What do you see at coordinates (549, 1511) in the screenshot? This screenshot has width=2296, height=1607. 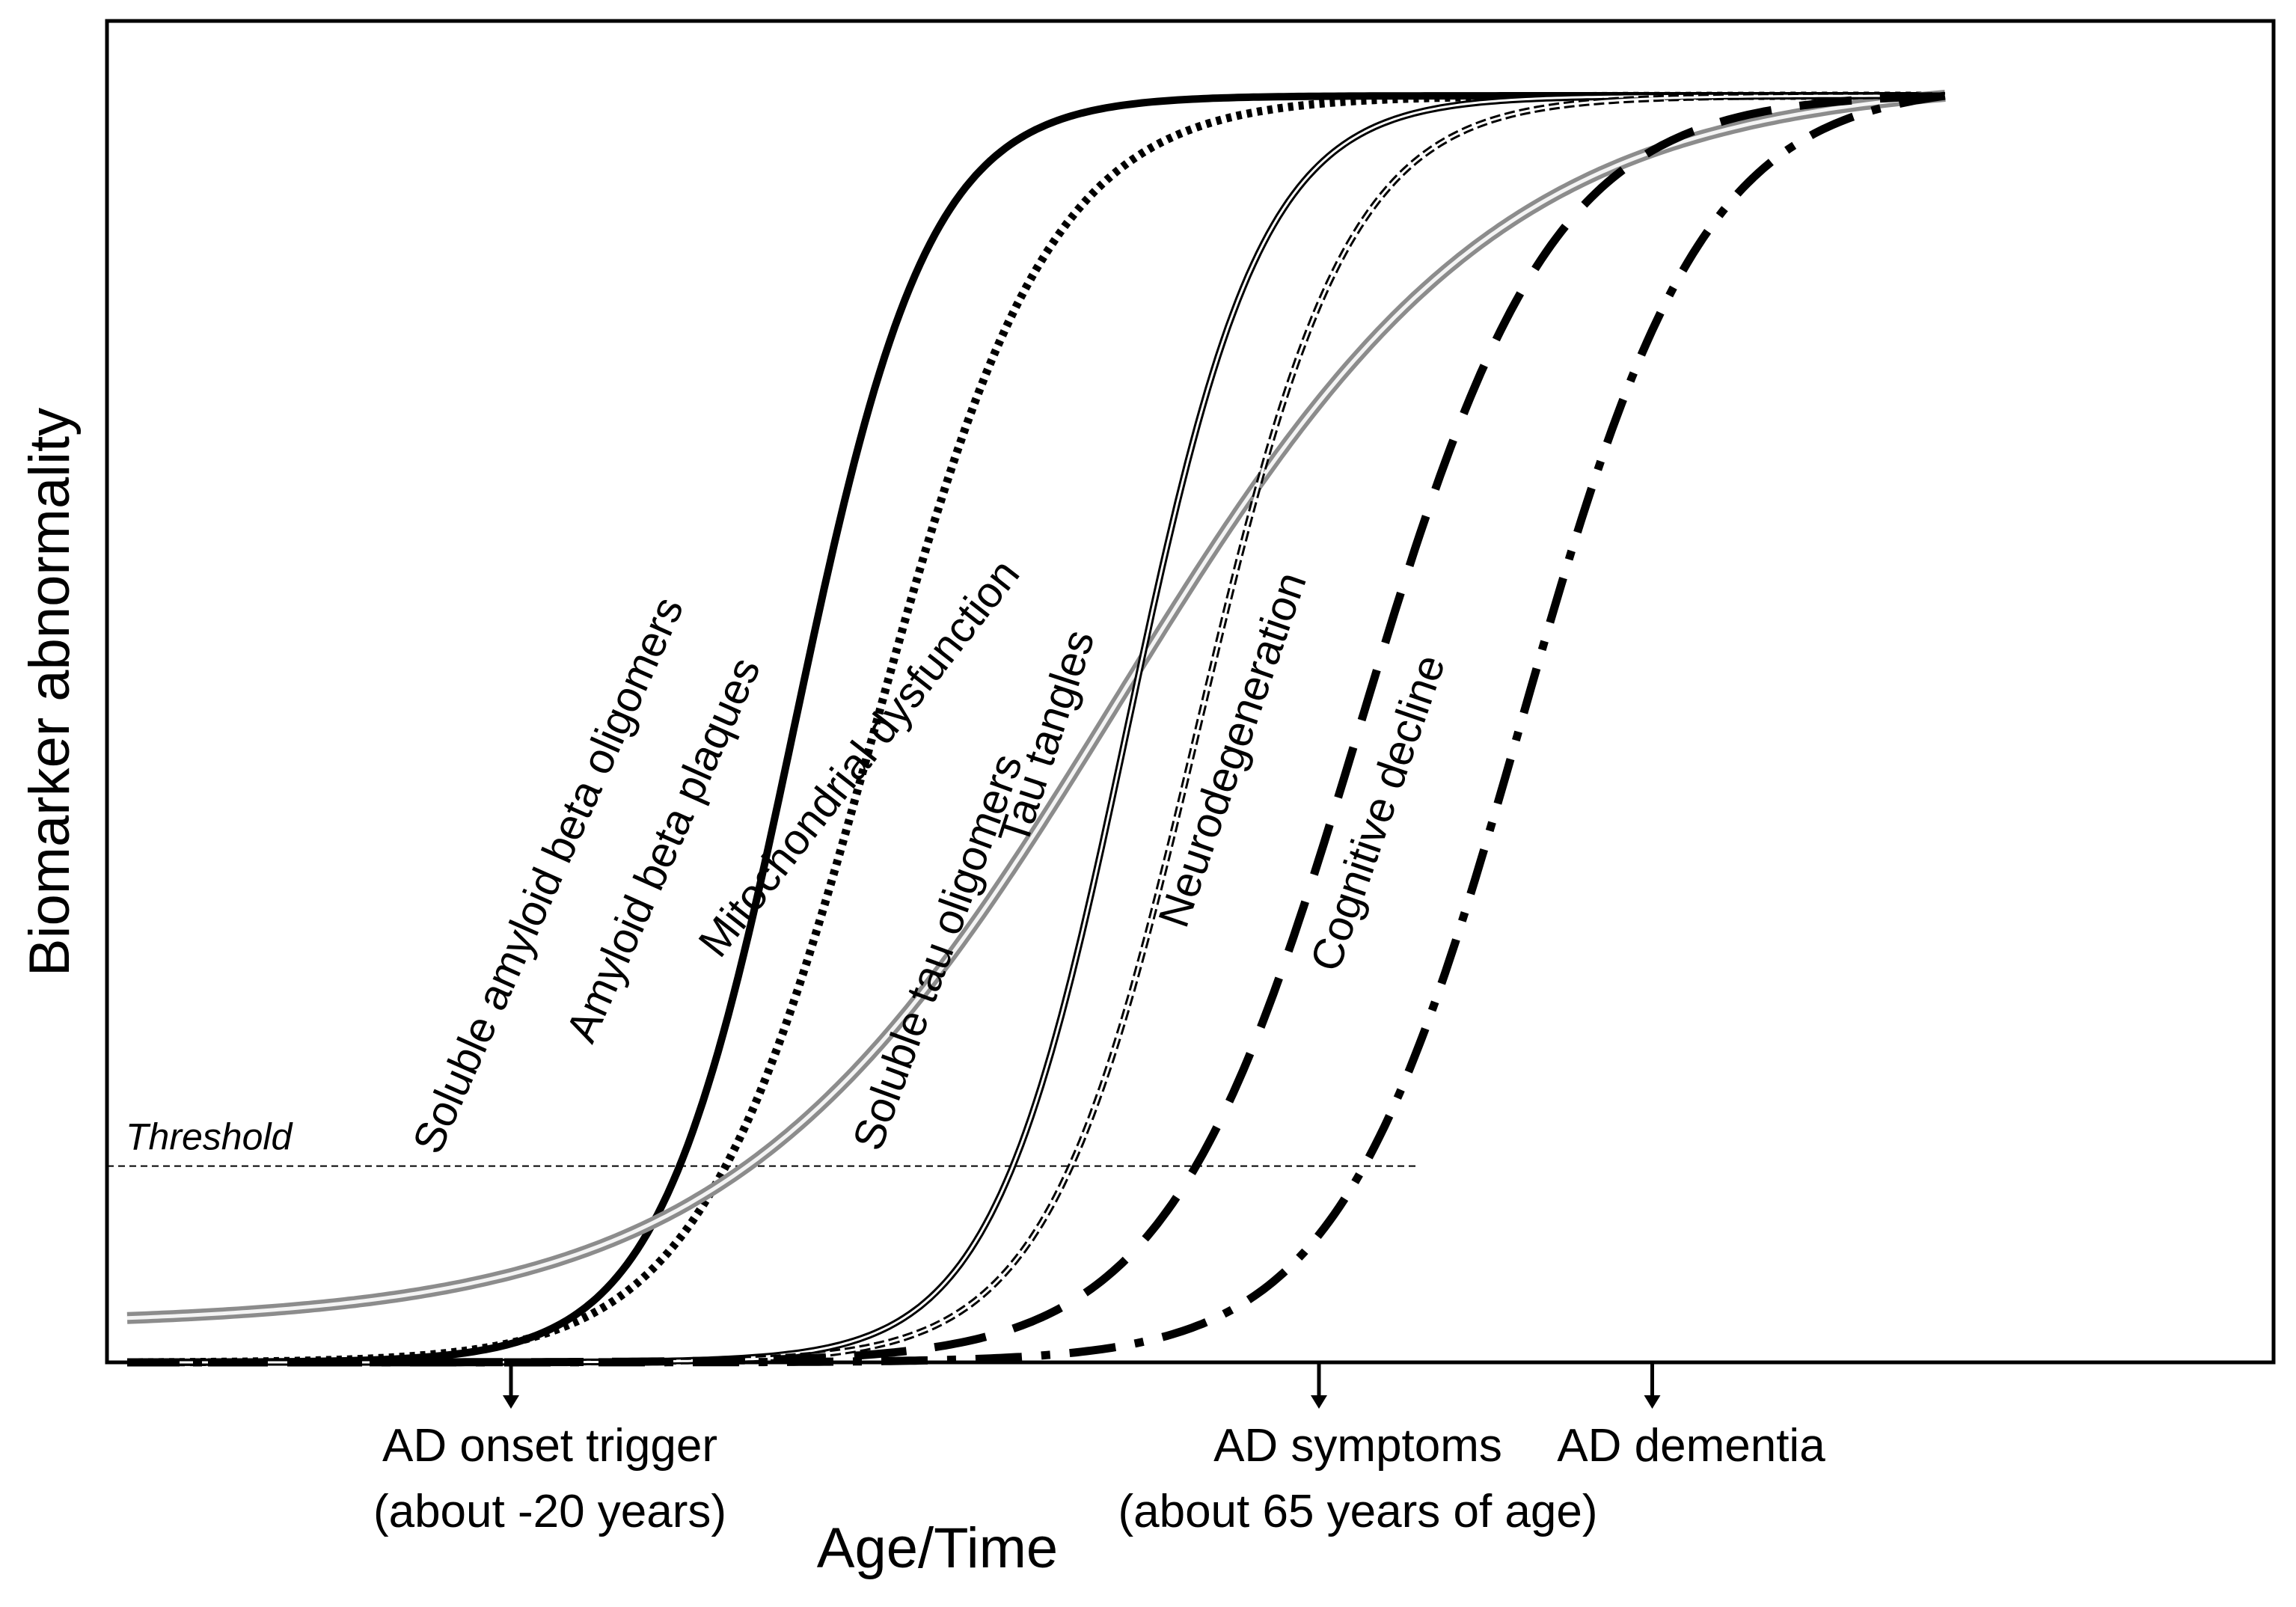 I see `marker-sublabel: (about -20 years)` at bounding box center [549, 1511].